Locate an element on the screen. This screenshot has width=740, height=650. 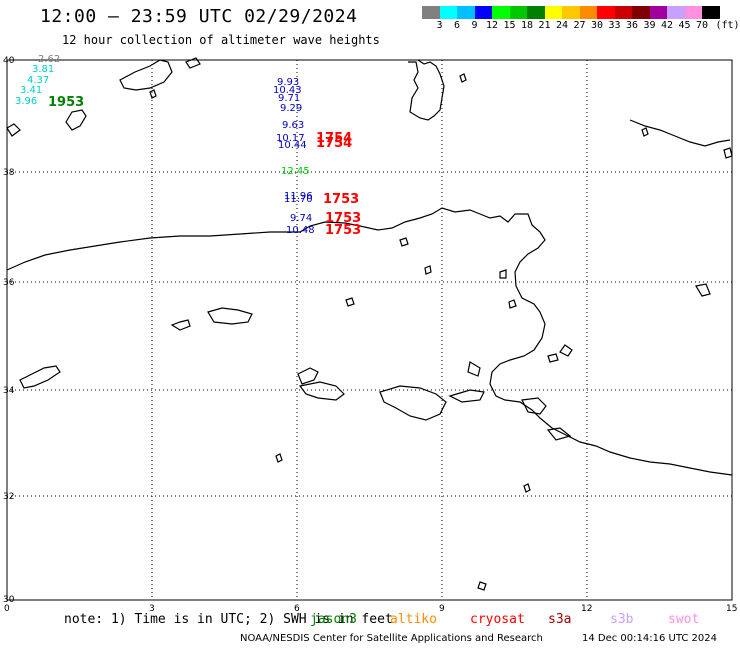
x-tick-15: 15 is located at coordinates (731, 609).